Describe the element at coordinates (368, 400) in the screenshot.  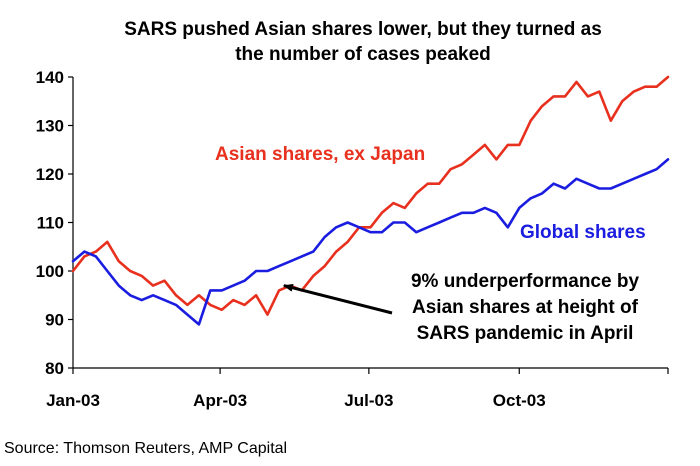
I see `x-tick-label: Jul-03` at that location.